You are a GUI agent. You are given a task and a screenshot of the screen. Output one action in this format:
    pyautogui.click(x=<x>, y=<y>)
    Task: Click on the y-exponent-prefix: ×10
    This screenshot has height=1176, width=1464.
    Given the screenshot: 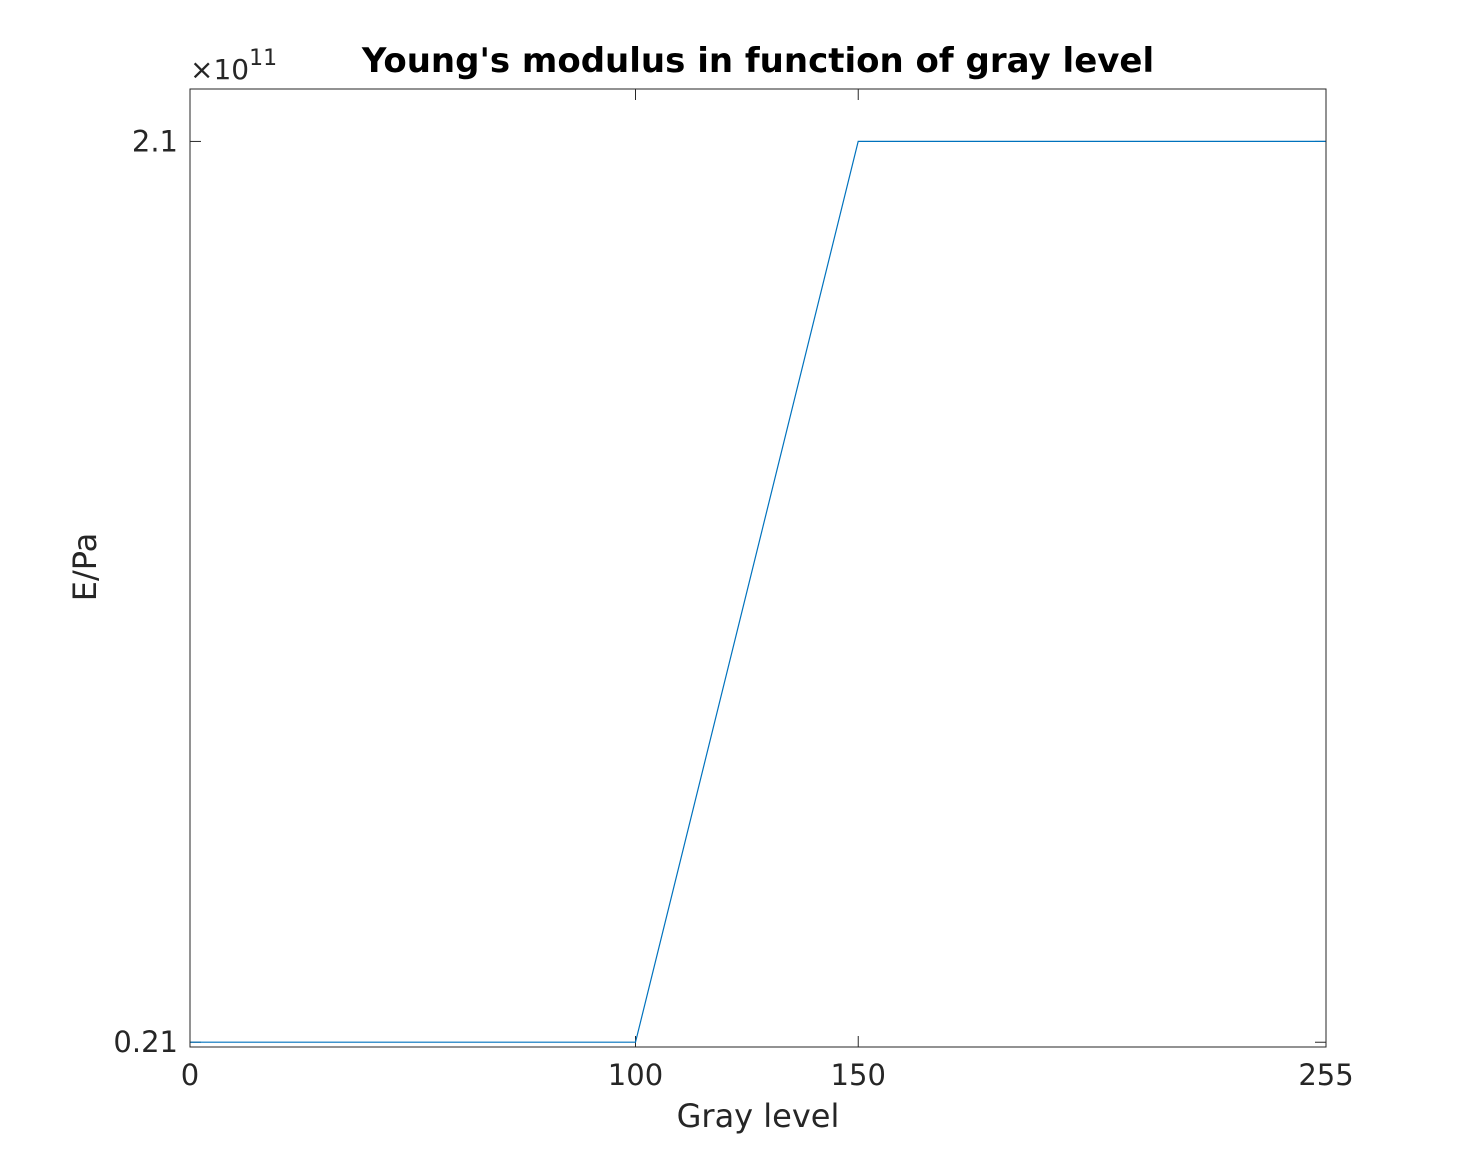 What is the action you would take?
    pyautogui.click(x=219, y=69)
    